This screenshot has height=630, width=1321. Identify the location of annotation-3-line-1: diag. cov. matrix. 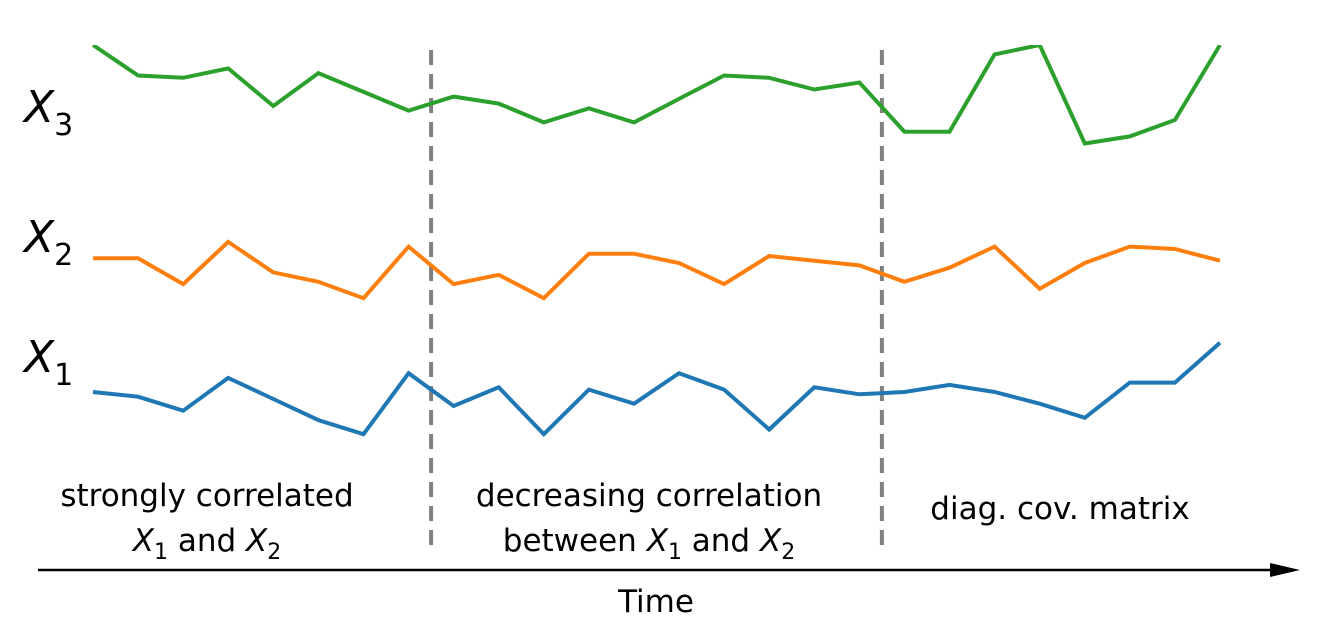
(1059, 509).